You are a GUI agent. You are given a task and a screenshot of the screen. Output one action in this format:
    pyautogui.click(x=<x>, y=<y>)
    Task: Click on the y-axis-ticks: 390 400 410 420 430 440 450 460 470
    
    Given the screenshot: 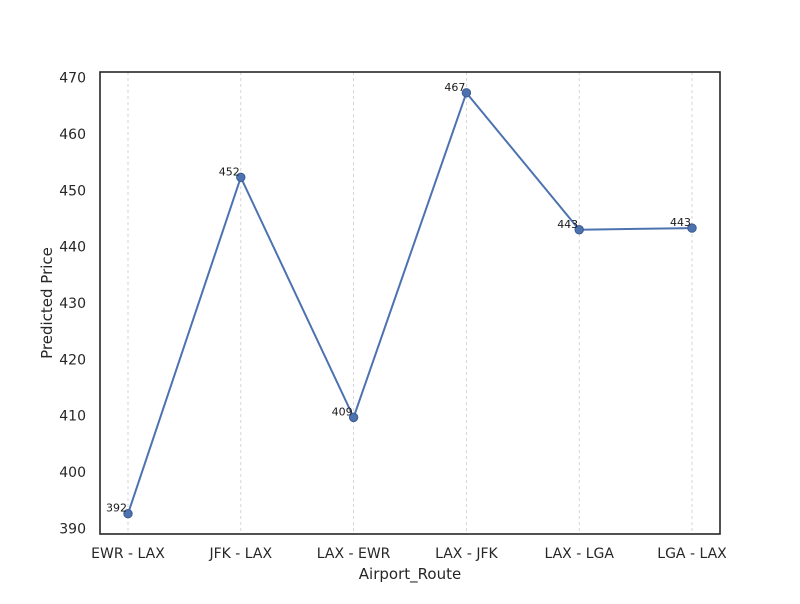 What is the action you would take?
    pyautogui.click(x=72, y=304)
    